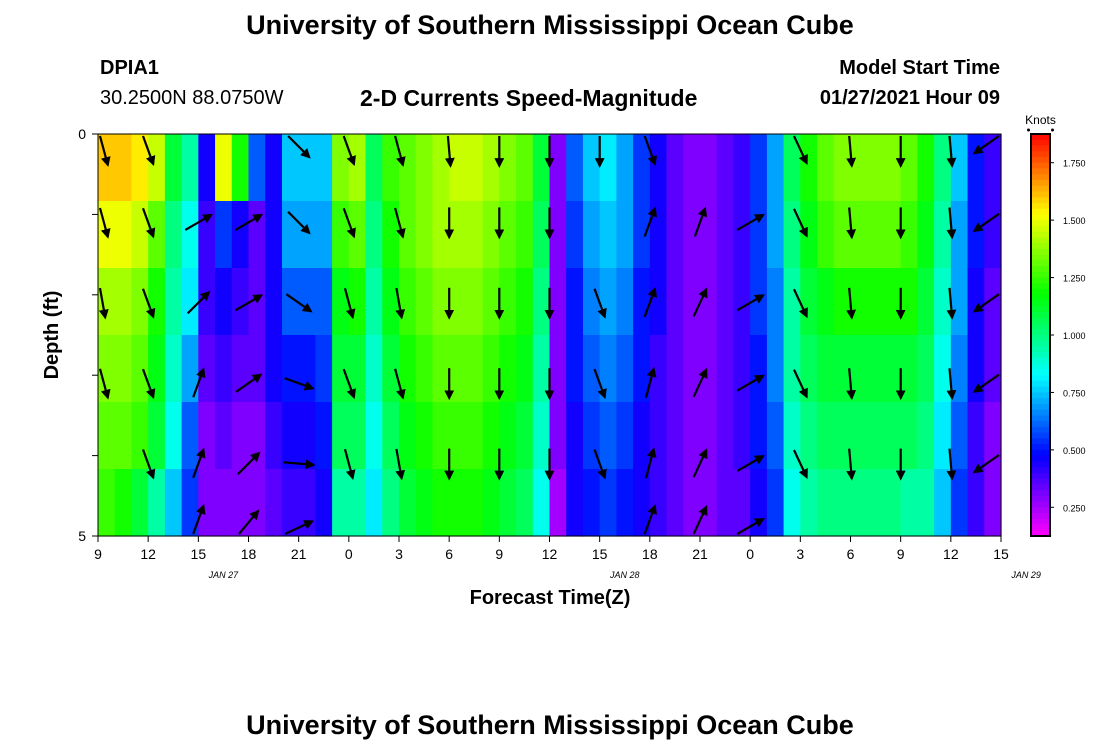 The height and width of the screenshot is (750, 1100). What do you see at coordinates (82, 134) in the screenshot?
I see `y-tick-label: 0` at bounding box center [82, 134].